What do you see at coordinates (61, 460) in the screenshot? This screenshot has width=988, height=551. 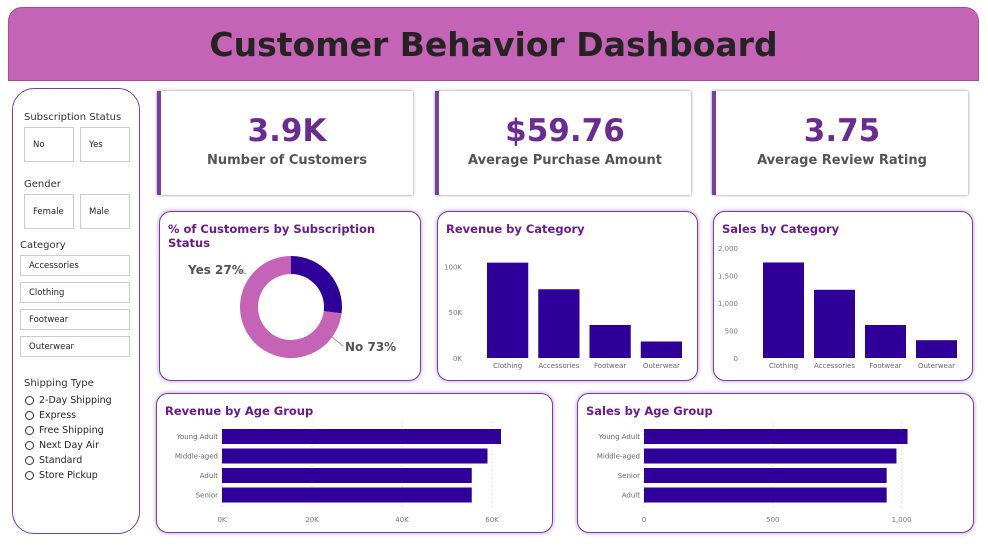 I see `option-label: Standard` at bounding box center [61, 460].